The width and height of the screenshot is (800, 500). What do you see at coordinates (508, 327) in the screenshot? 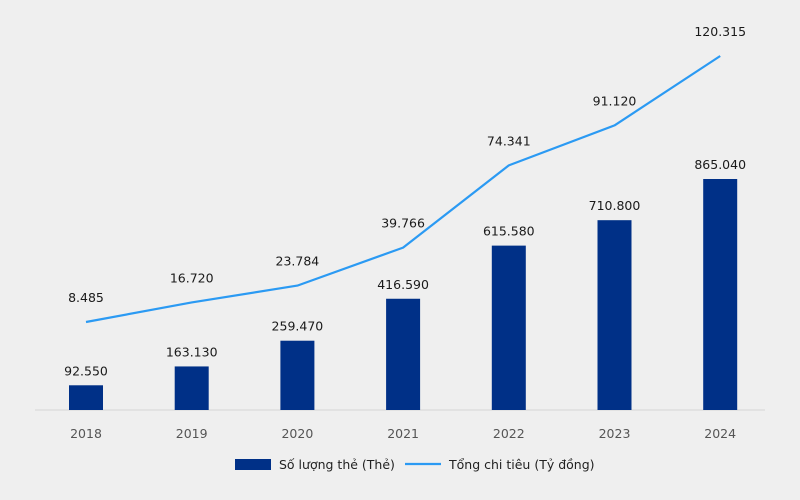
I see `bar-2022` at bounding box center [508, 327].